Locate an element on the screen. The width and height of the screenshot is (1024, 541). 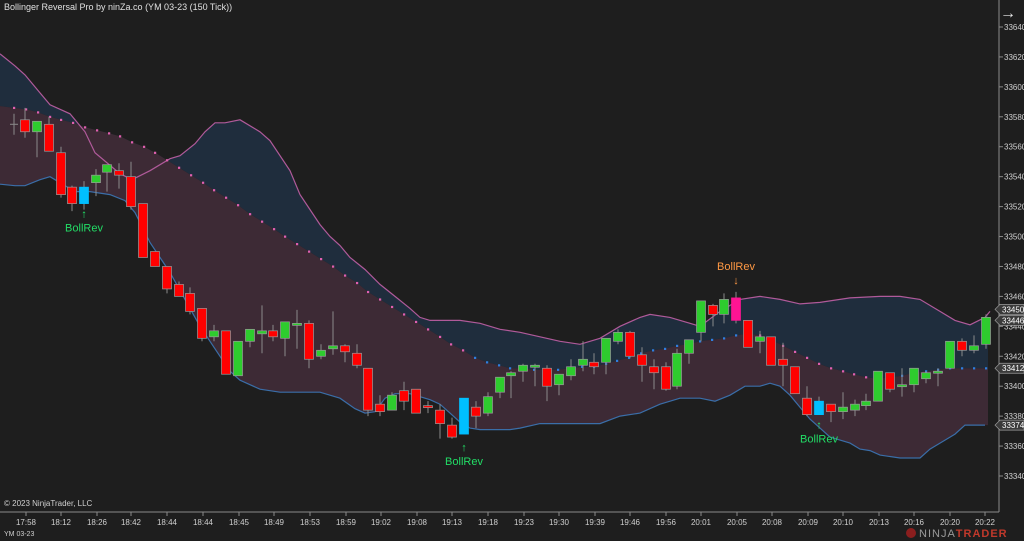
instrument-label: YM 03-23 is located at coordinates (19, 534).